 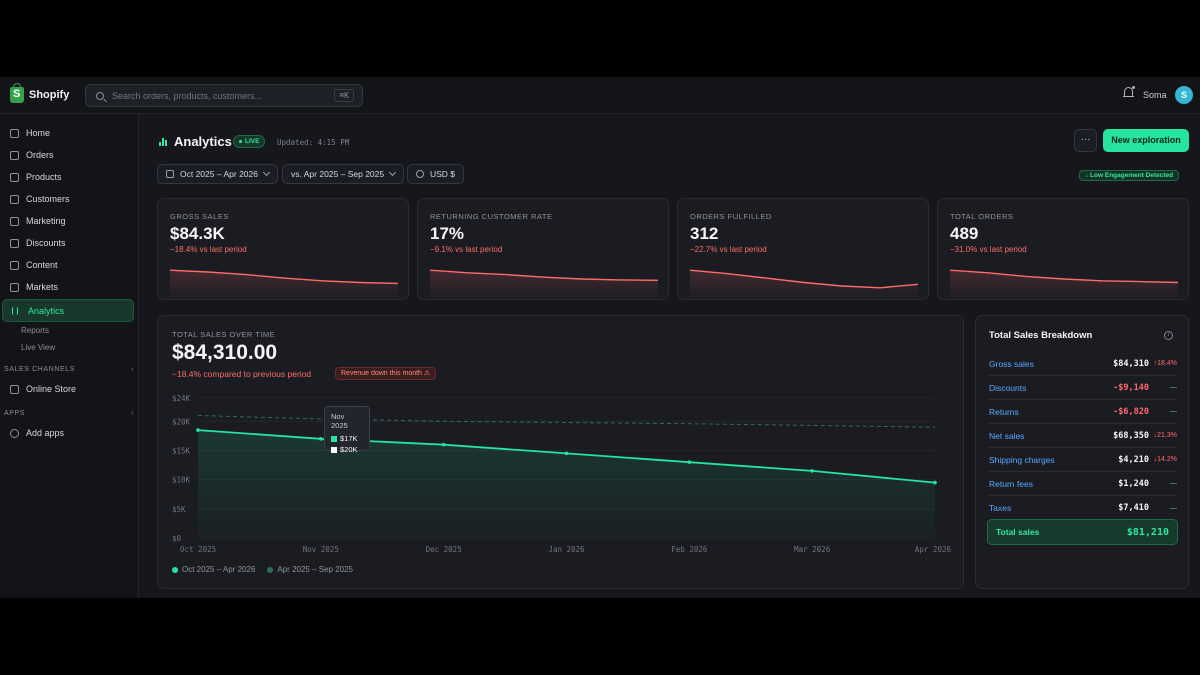 I want to click on row-link: Return fees, so click(x=1011, y=483).